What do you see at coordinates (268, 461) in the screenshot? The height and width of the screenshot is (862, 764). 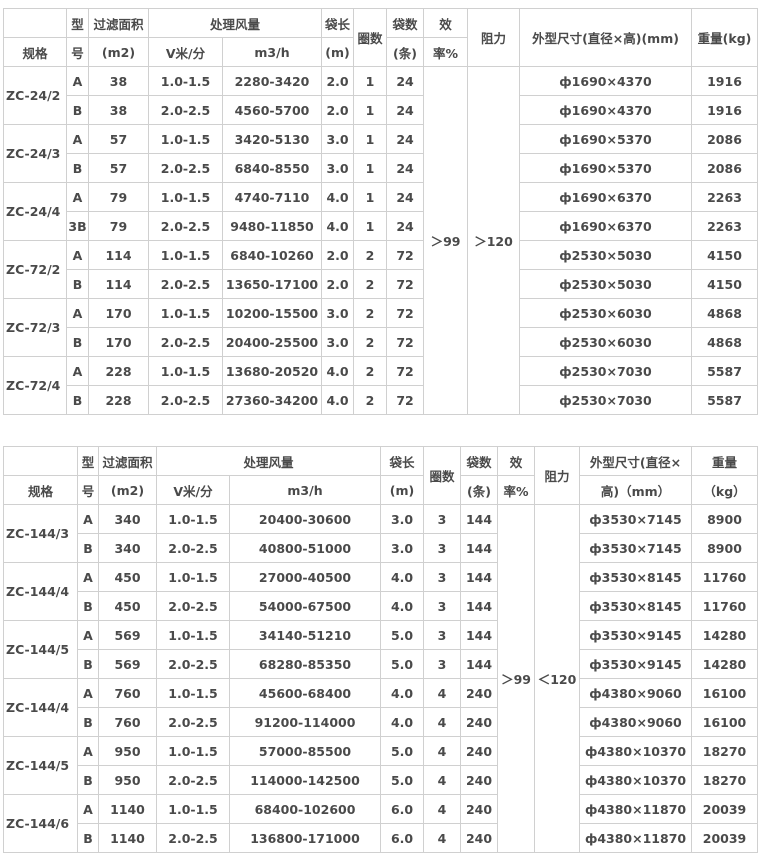 I see `header-airflow: 处理风量` at bounding box center [268, 461].